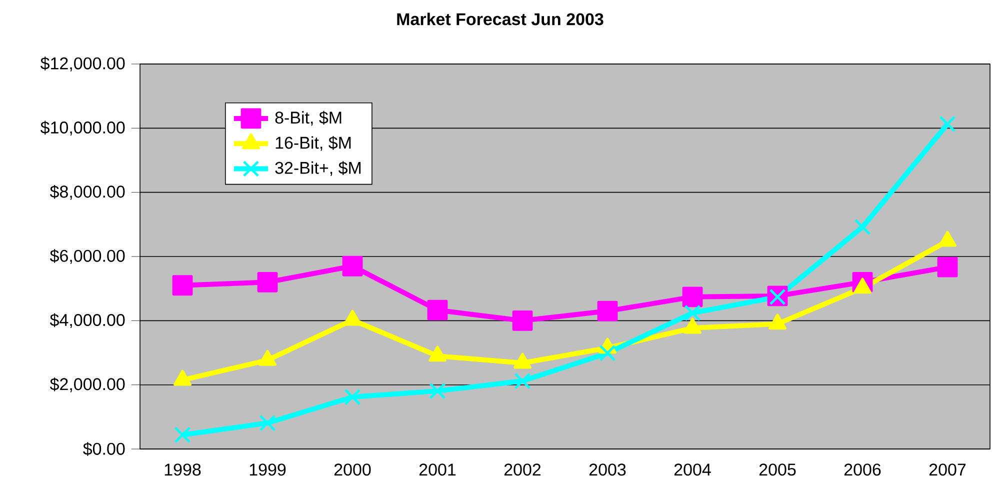 The image size is (1000, 489). Describe the element at coordinates (437, 470) in the screenshot. I see `x-tick-label: 2001` at that location.